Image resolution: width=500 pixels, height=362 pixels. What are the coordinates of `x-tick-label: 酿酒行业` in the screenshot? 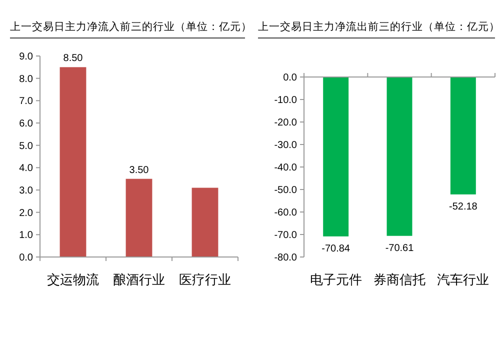 It's located at (139, 279).